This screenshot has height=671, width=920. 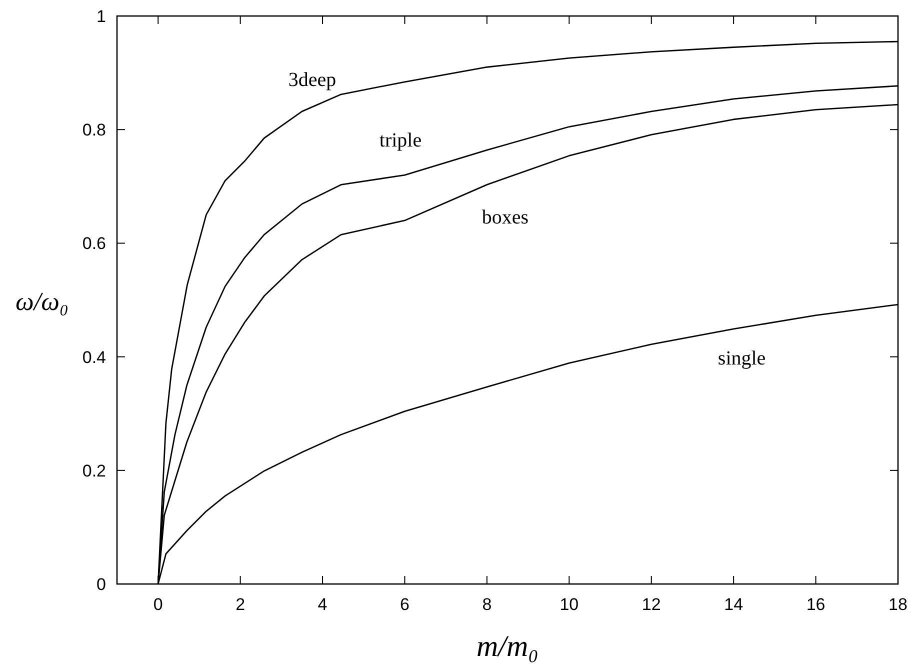 I want to click on y-axis-title: ω/ω₀, so click(x=42, y=301).